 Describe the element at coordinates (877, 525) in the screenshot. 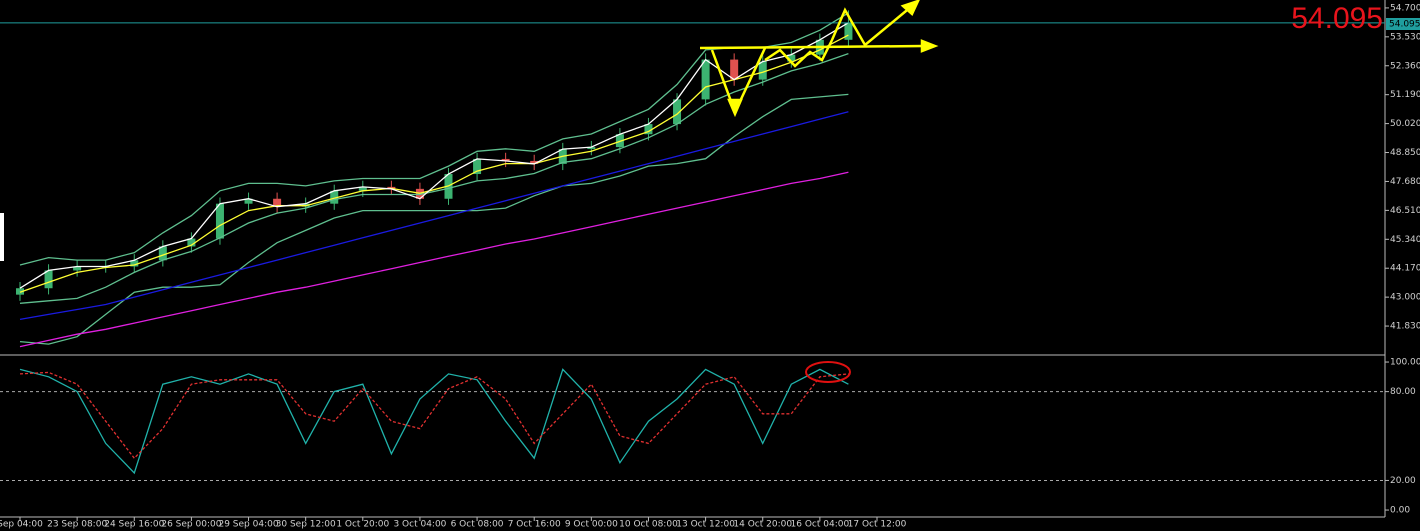

I see `x-tick-label: 17 Oct 12:00` at that location.